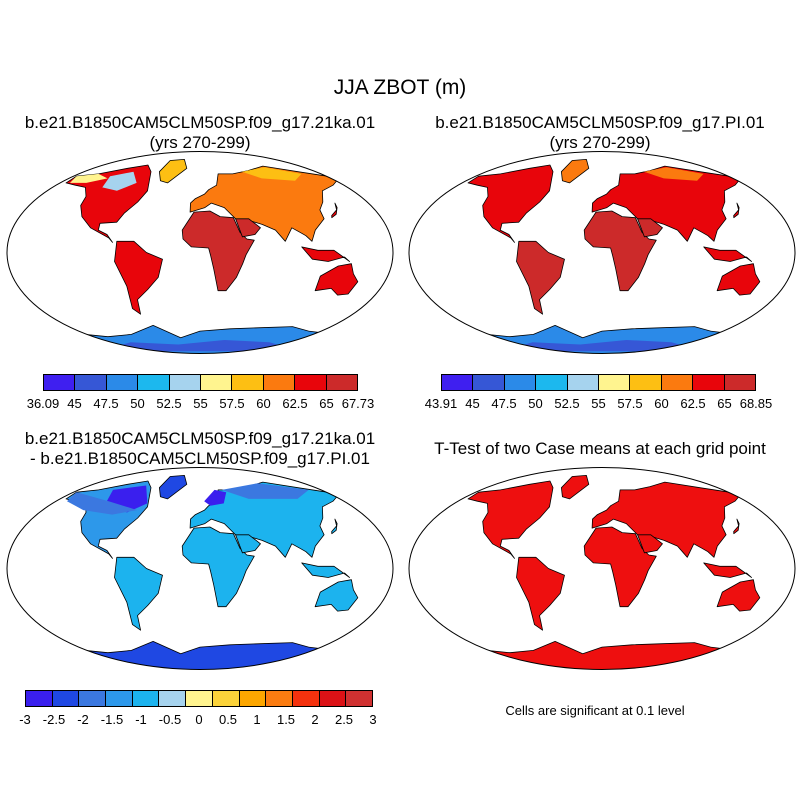 This screenshot has height=800, width=800. Describe the element at coordinates (441, 403) in the screenshot. I see `colorbar-tick-label: 43.91` at that location.